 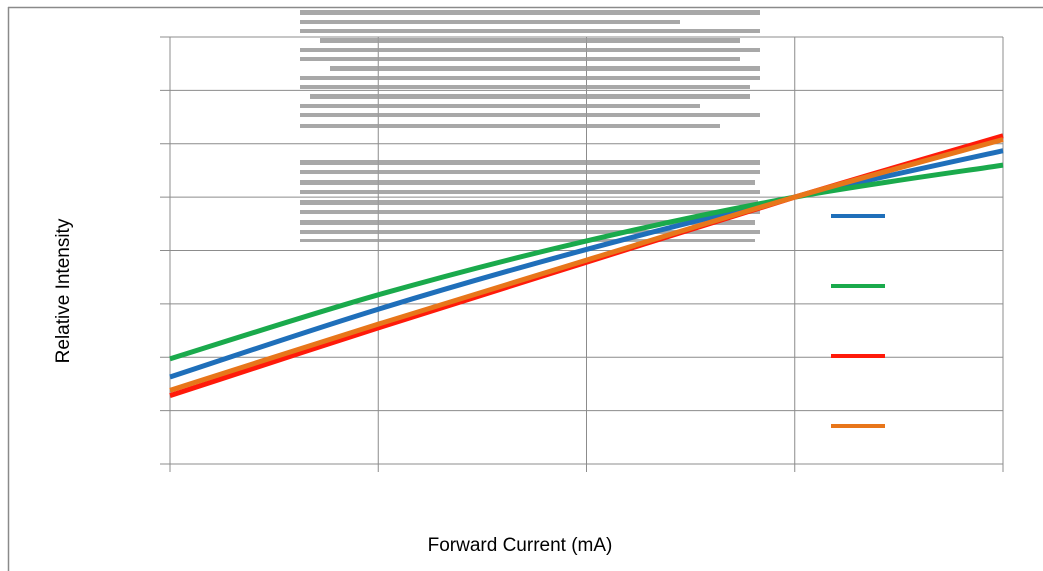 I want to click on legend, so click(x=858, y=321).